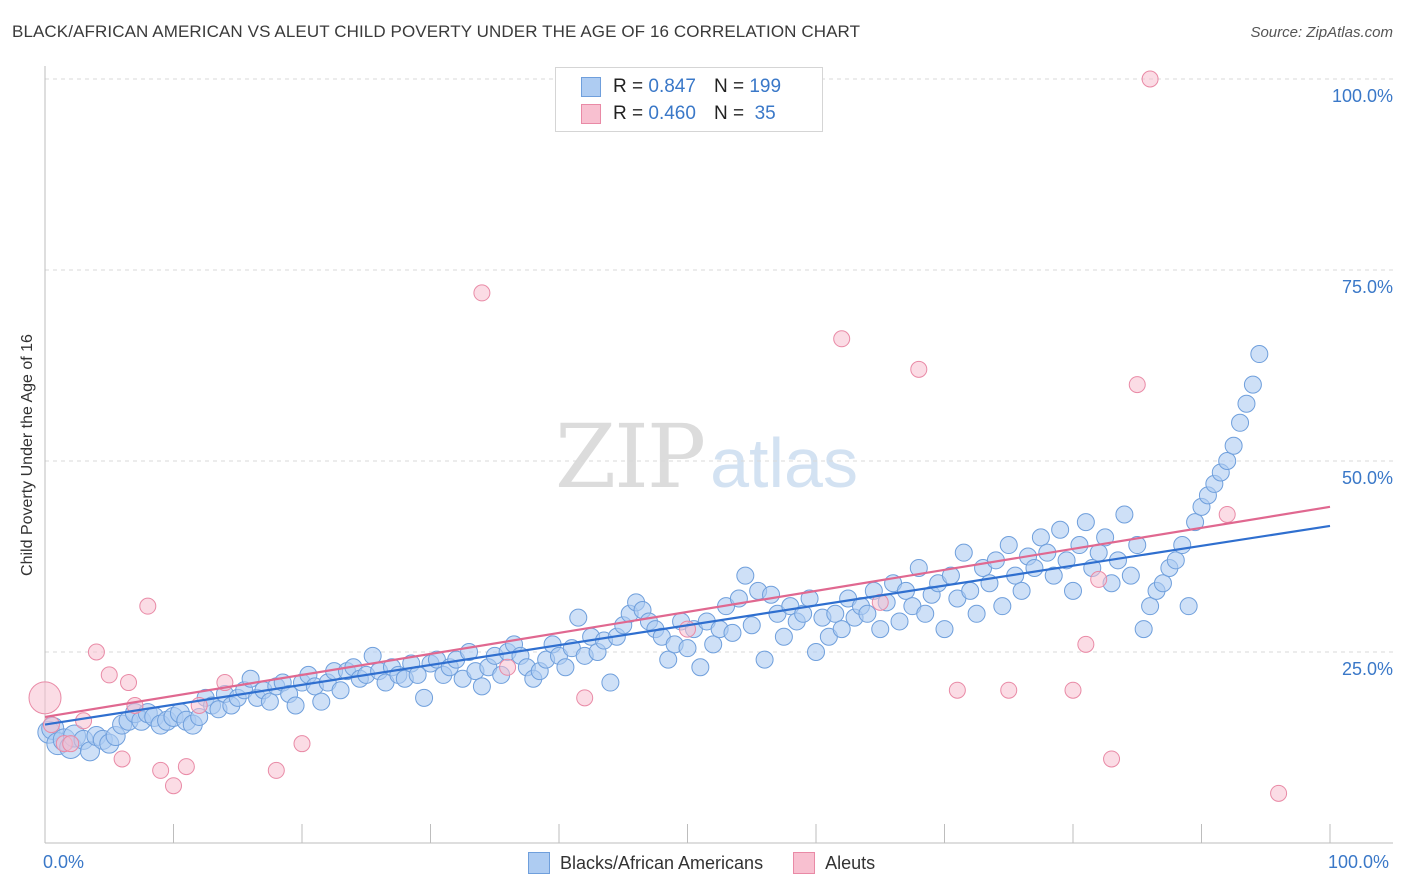 This screenshot has height=892, width=1406. I want to click on legend-n-label: N =, so click(729, 86).